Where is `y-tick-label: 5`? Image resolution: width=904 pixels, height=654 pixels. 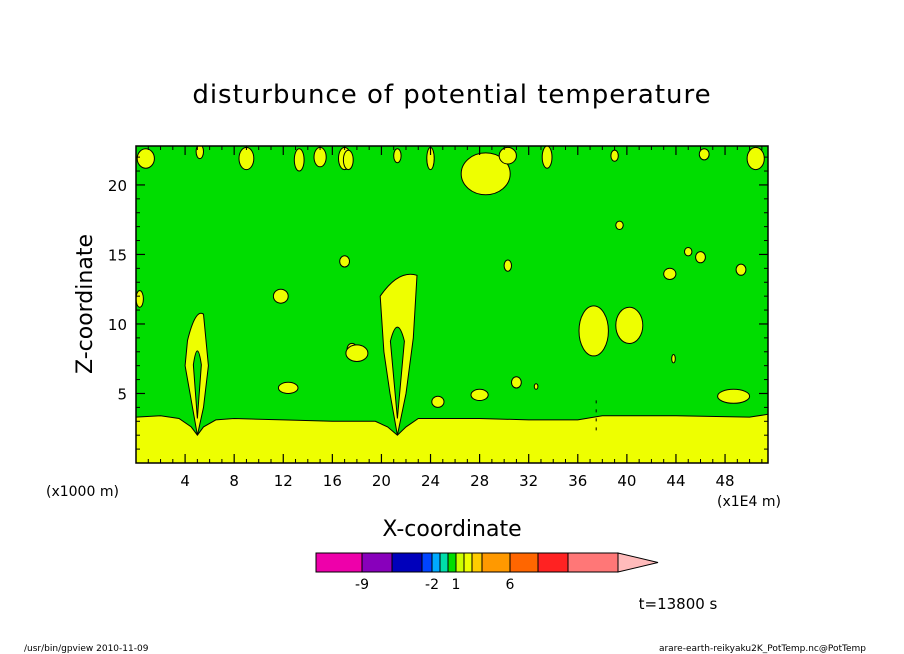
y-tick-label: 5 is located at coordinates (122, 394).